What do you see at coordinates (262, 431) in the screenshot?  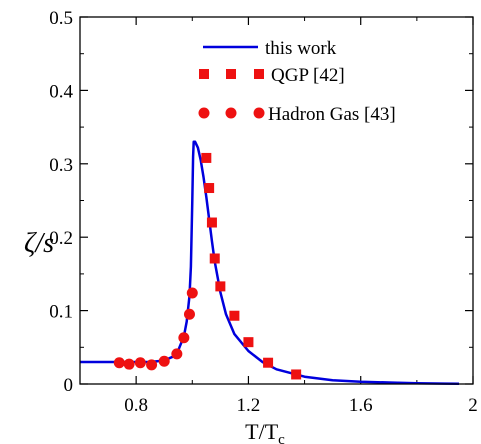 I see `x-axis-title-main: T/T` at bounding box center [262, 431].